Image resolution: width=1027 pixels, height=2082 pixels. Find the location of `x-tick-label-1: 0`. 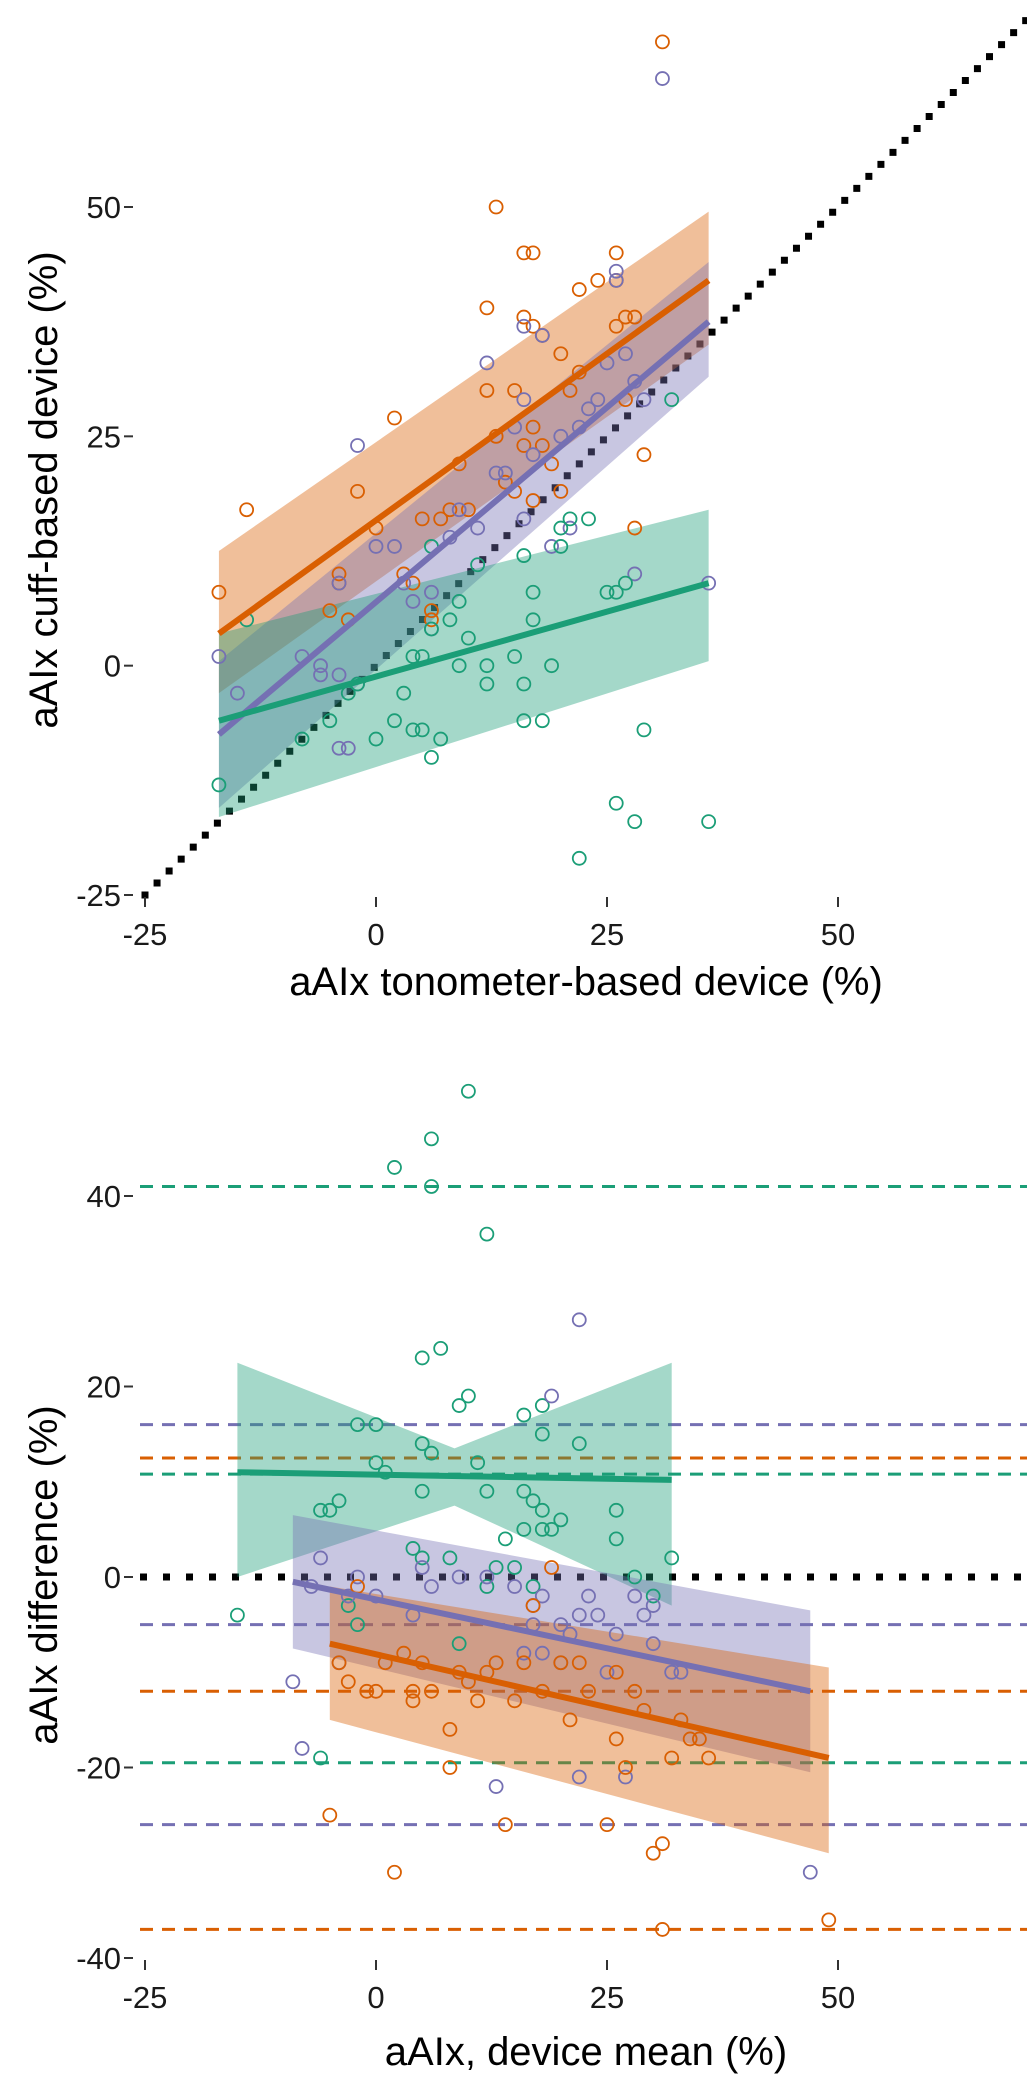

x-tick-label-1: 0 is located at coordinates (375, 1997).